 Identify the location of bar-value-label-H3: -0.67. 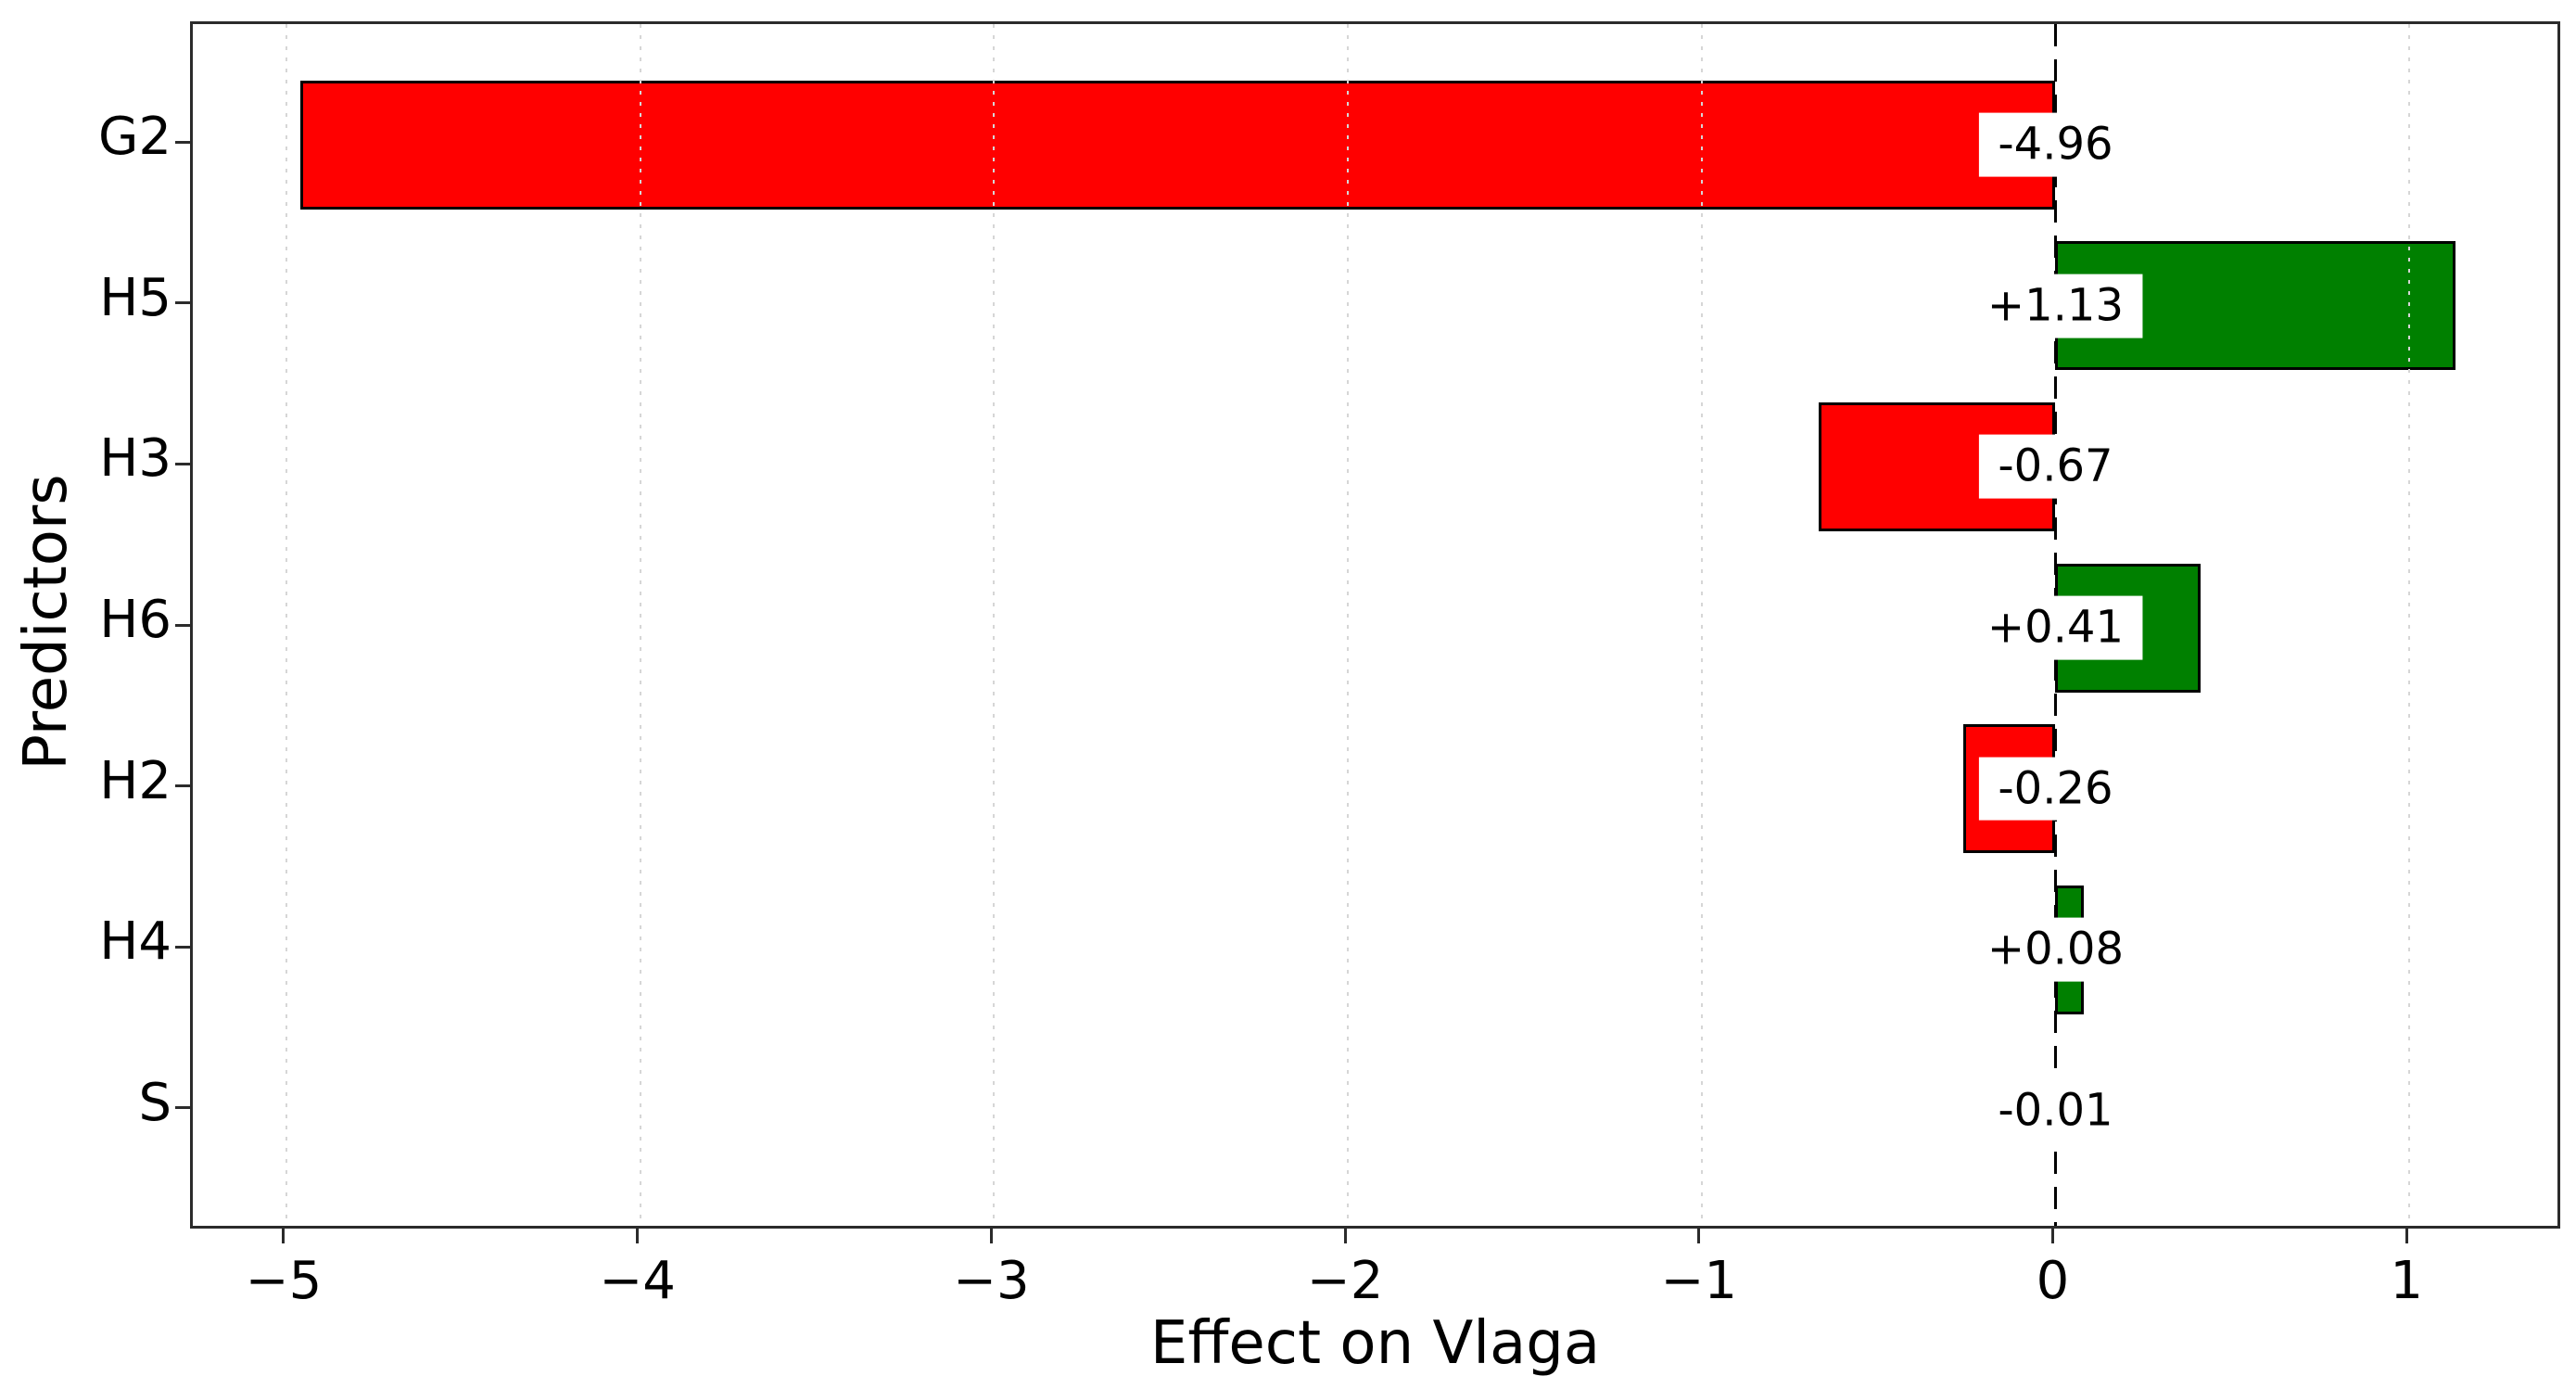
(2055, 466).